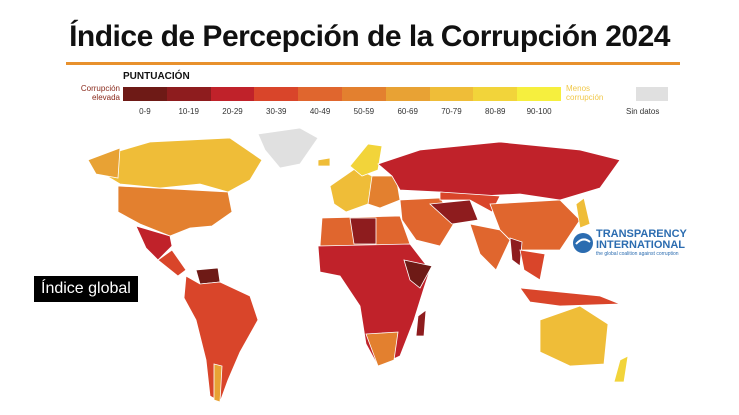  I want to click on russia, so click(499, 171).